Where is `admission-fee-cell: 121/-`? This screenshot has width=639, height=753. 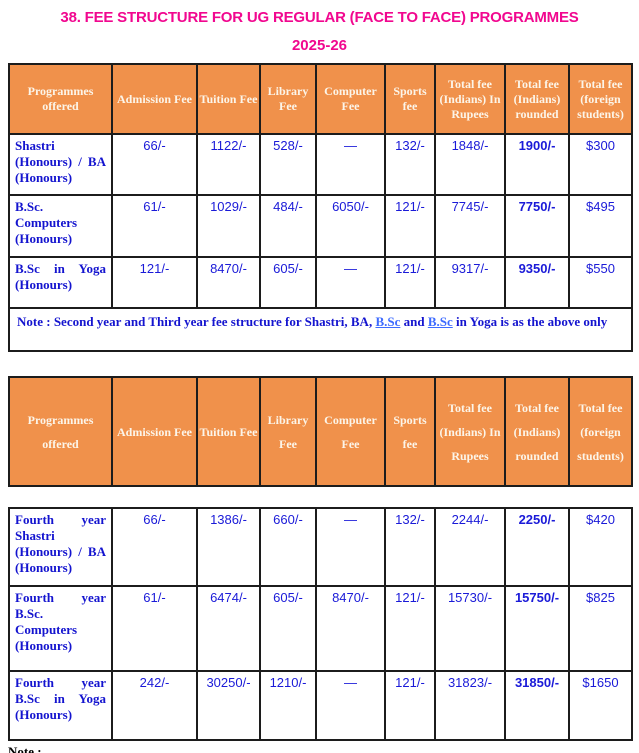 admission-fee-cell: 121/- is located at coordinates (154, 282).